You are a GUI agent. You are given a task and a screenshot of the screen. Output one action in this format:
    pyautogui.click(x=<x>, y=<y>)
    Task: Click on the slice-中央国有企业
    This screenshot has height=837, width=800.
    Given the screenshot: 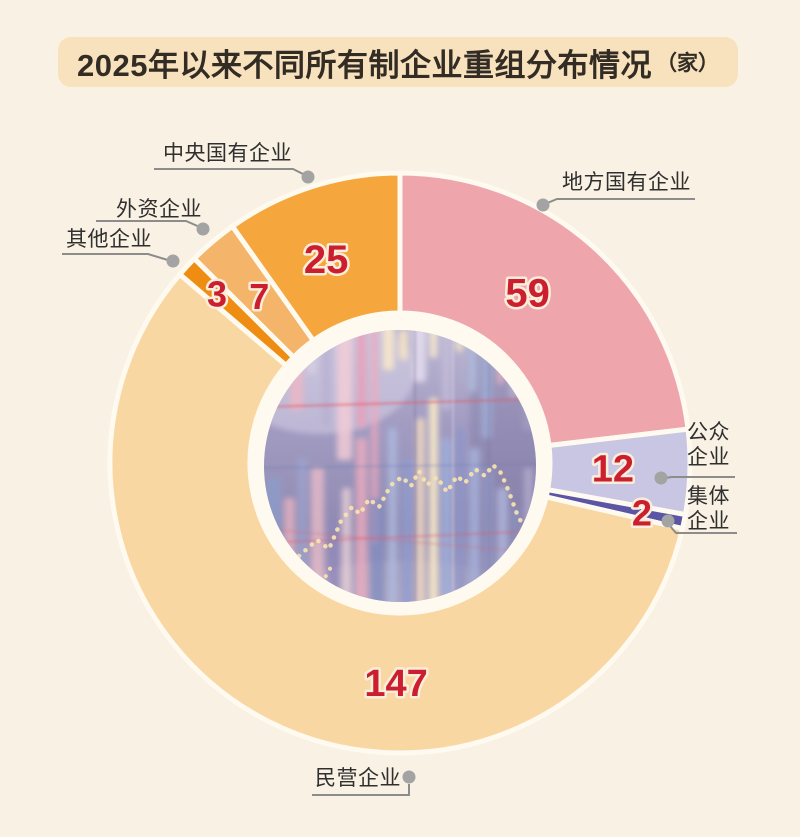 What is the action you would take?
    pyautogui.click(x=316, y=257)
    